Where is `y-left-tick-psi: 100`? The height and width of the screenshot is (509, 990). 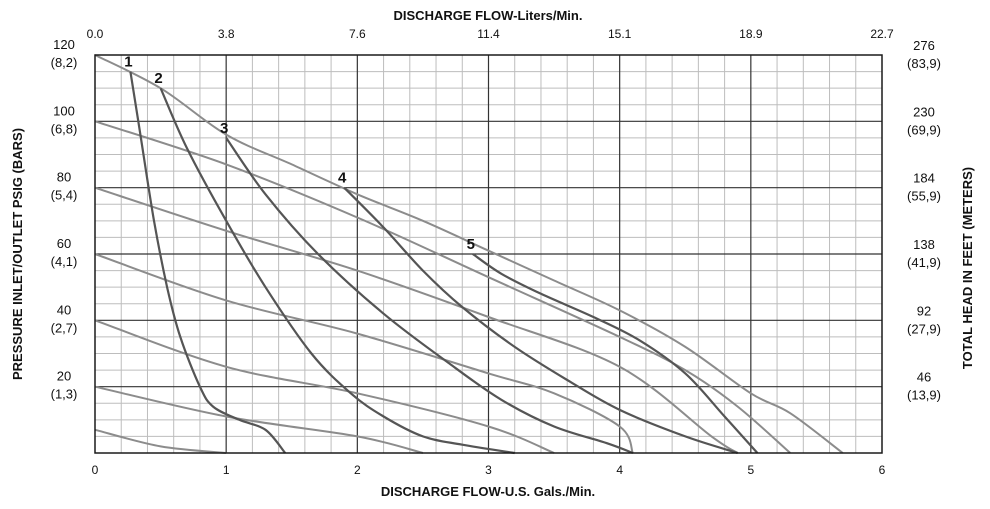 y-left-tick-psi: 100 is located at coordinates (64, 110).